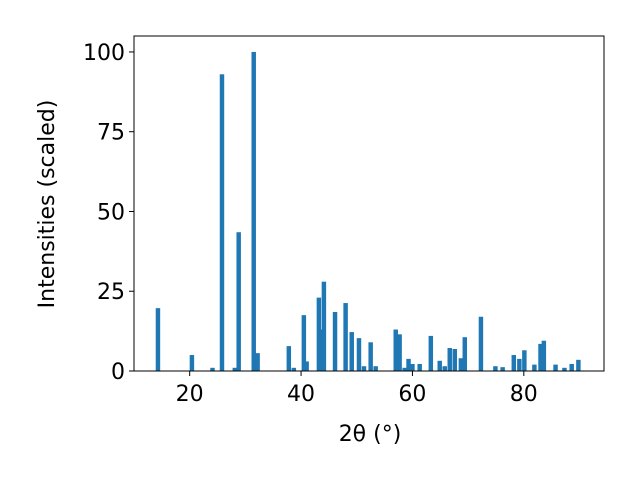  Describe the element at coordinates (47, 204) in the screenshot. I see `y-axis-label: Intensities (scaled)` at that location.